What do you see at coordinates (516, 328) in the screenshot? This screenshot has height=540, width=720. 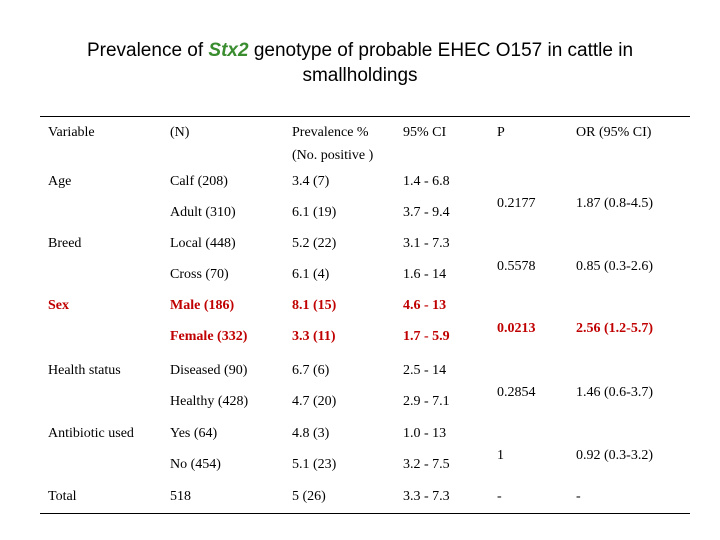 I see `group-p: 0.0213` at bounding box center [516, 328].